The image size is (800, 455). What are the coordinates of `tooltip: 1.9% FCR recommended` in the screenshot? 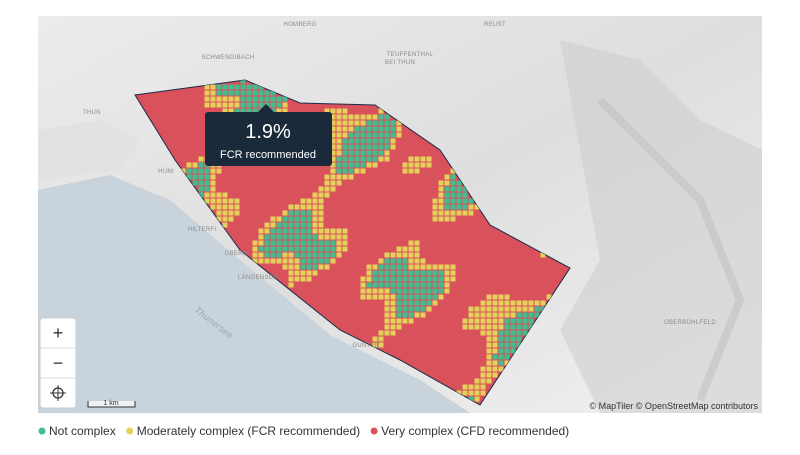 It's located at (268, 135).